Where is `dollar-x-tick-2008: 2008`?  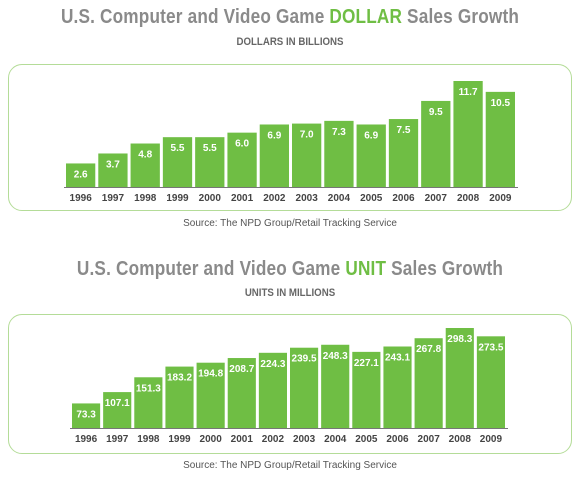 dollar-x-tick-2008: 2008 is located at coordinates (468, 198).